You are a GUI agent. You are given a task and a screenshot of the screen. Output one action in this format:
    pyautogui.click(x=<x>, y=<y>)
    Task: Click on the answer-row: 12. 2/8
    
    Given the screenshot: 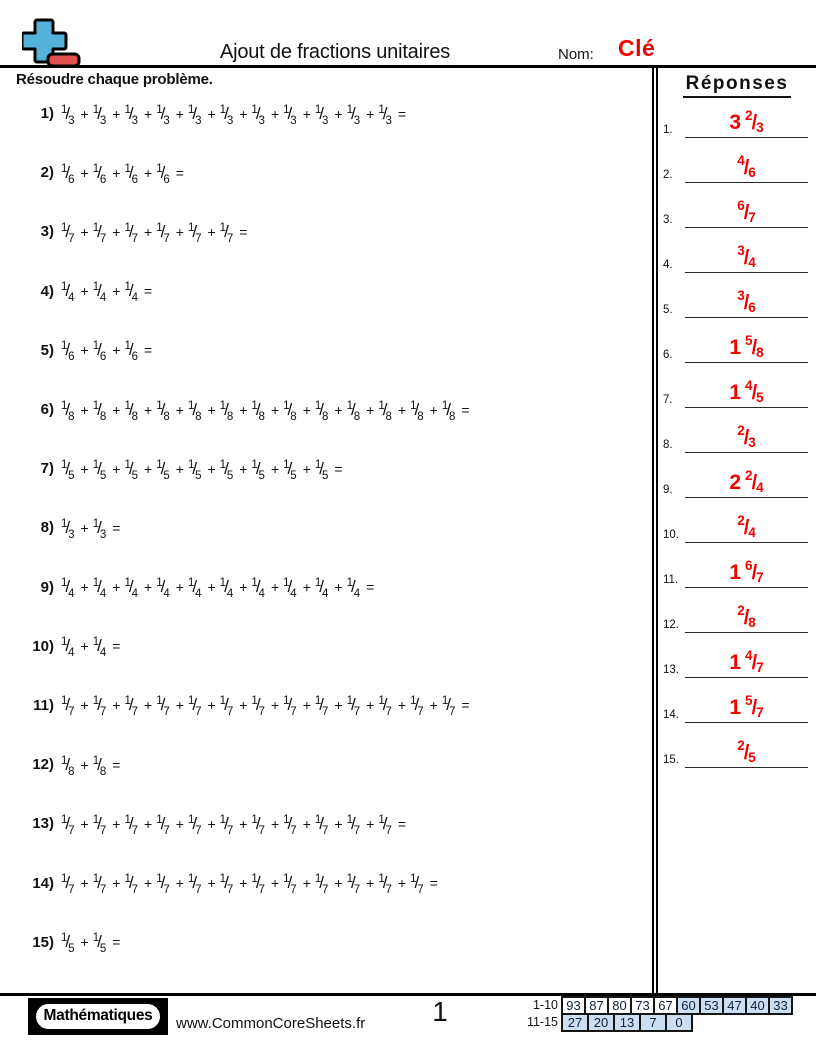 What is the action you would take?
    pyautogui.click(x=737, y=610)
    